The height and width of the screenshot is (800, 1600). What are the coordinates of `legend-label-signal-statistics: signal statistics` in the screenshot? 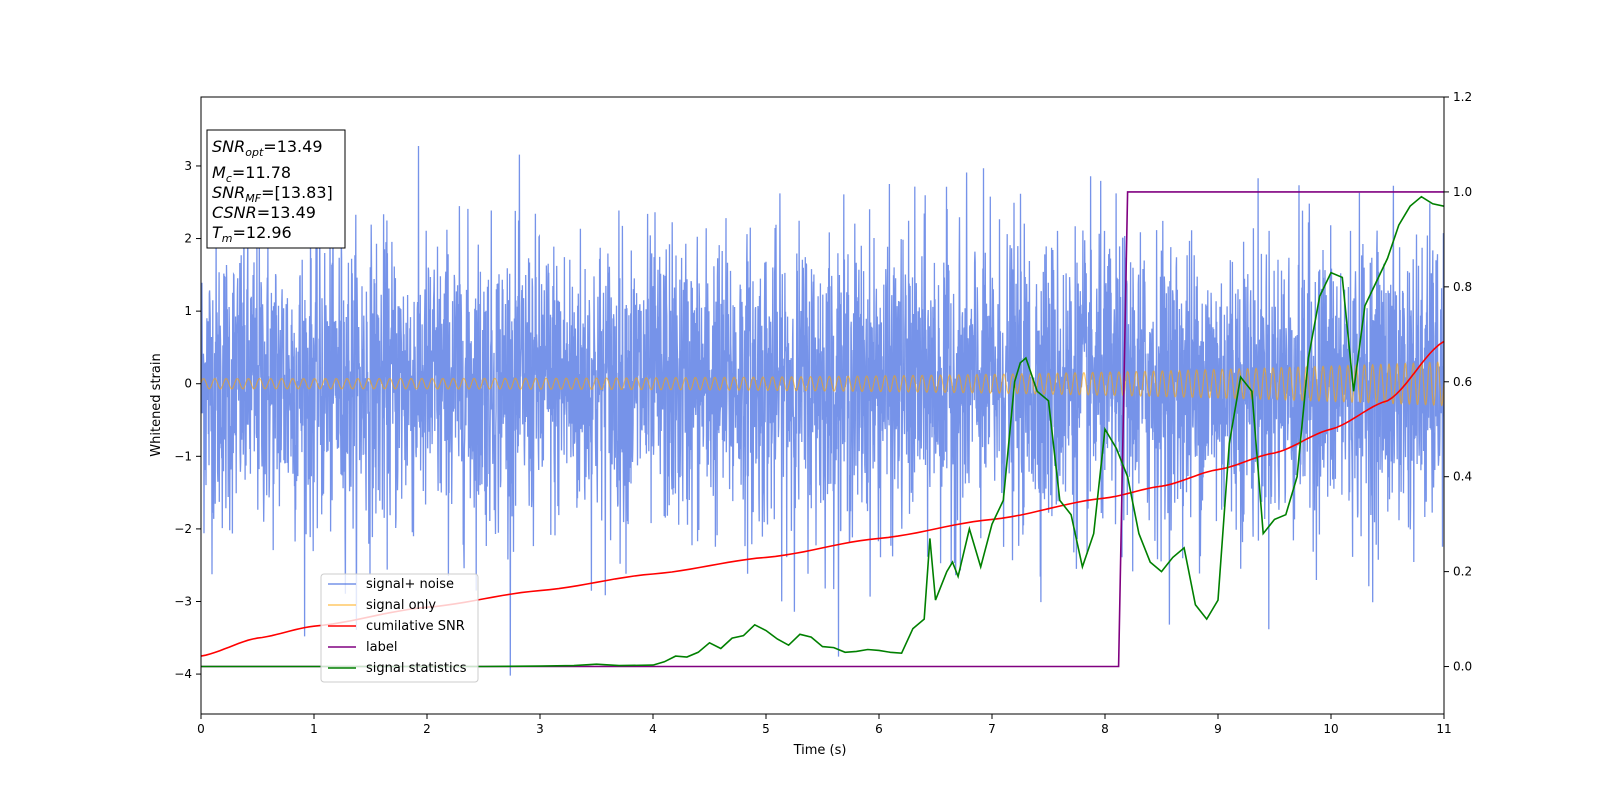 It's located at (416, 668).